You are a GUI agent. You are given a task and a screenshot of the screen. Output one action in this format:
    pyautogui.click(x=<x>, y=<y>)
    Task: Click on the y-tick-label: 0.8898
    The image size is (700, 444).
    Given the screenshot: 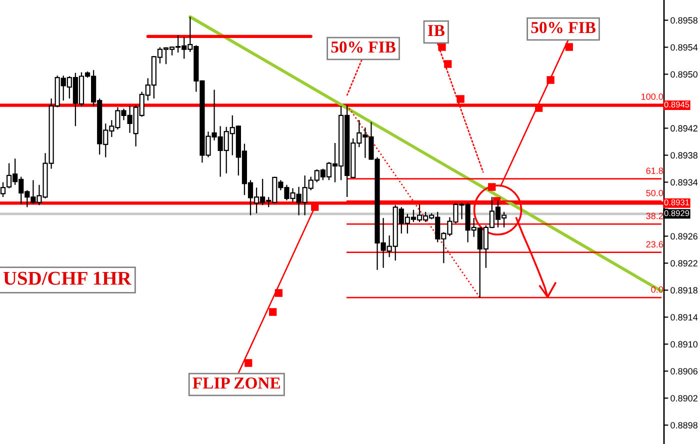 What is the action you would take?
    pyautogui.click(x=684, y=425)
    